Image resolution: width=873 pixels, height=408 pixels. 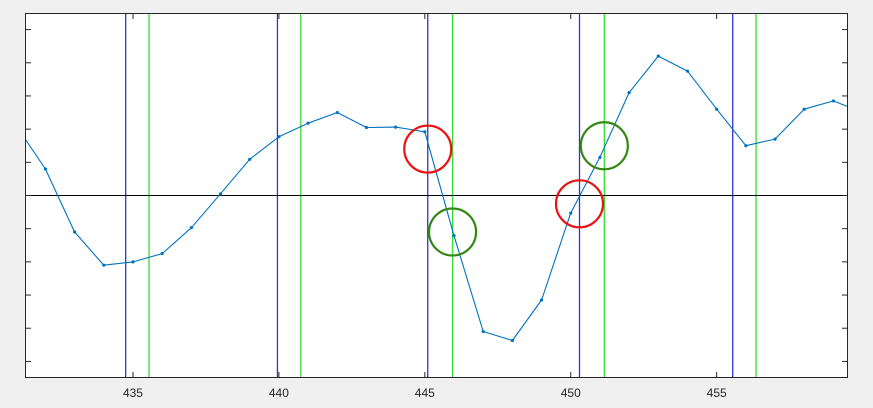 What do you see at coordinates (717, 393) in the screenshot?
I see `x-tick-label: 455` at bounding box center [717, 393].